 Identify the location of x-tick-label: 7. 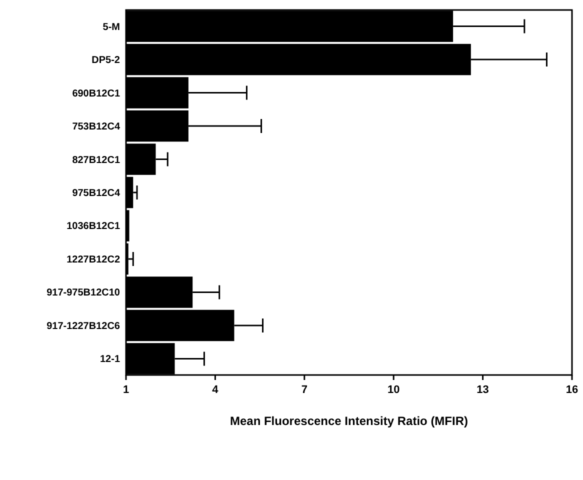
(304, 390).